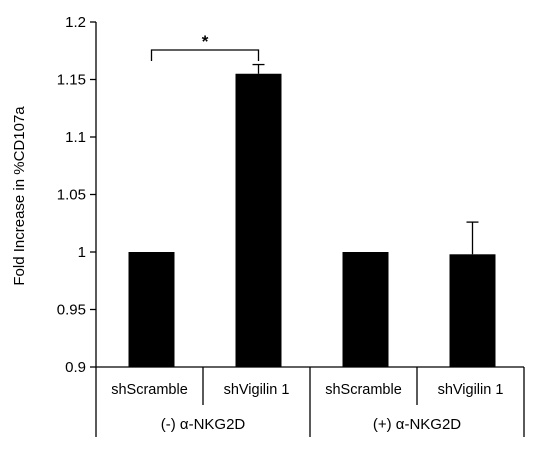 The height and width of the screenshot is (454, 539). What do you see at coordinates (75, 367) in the screenshot?
I see `y-tick-label: 0.9` at bounding box center [75, 367].